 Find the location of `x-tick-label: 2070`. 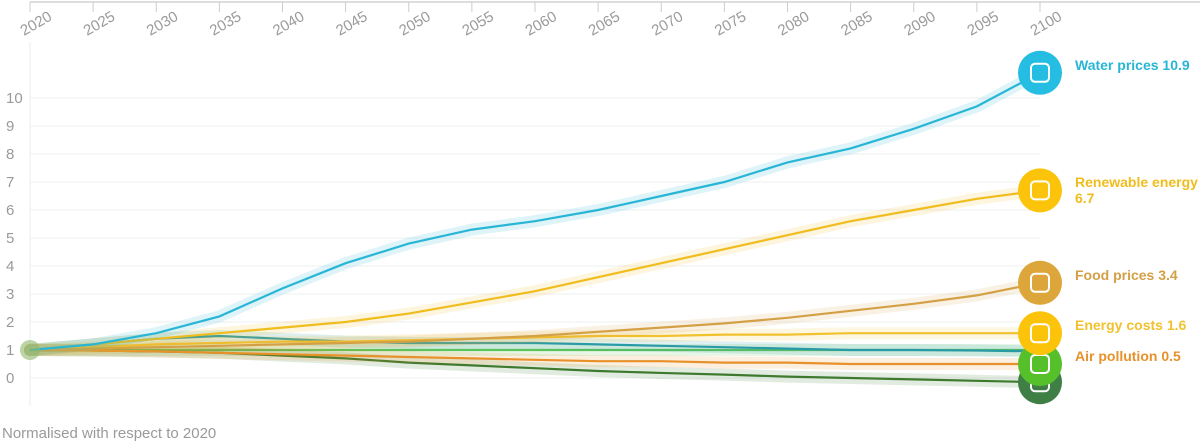

x-tick-label: 2070 is located at coordinates (667, 23).